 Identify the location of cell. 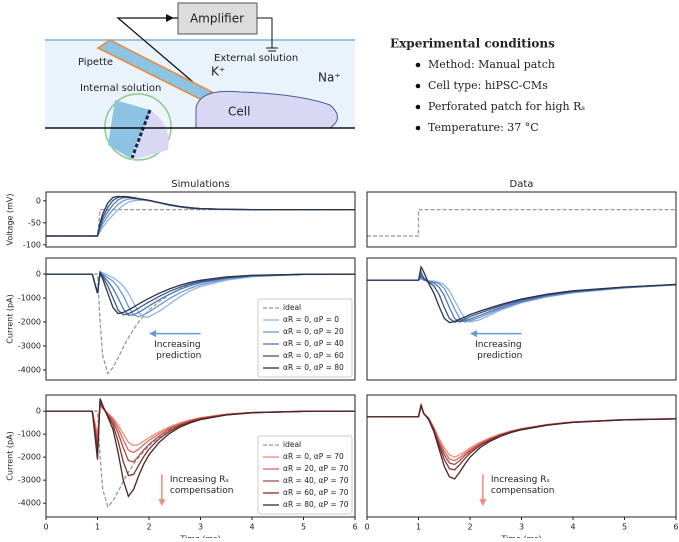
(266, 109).